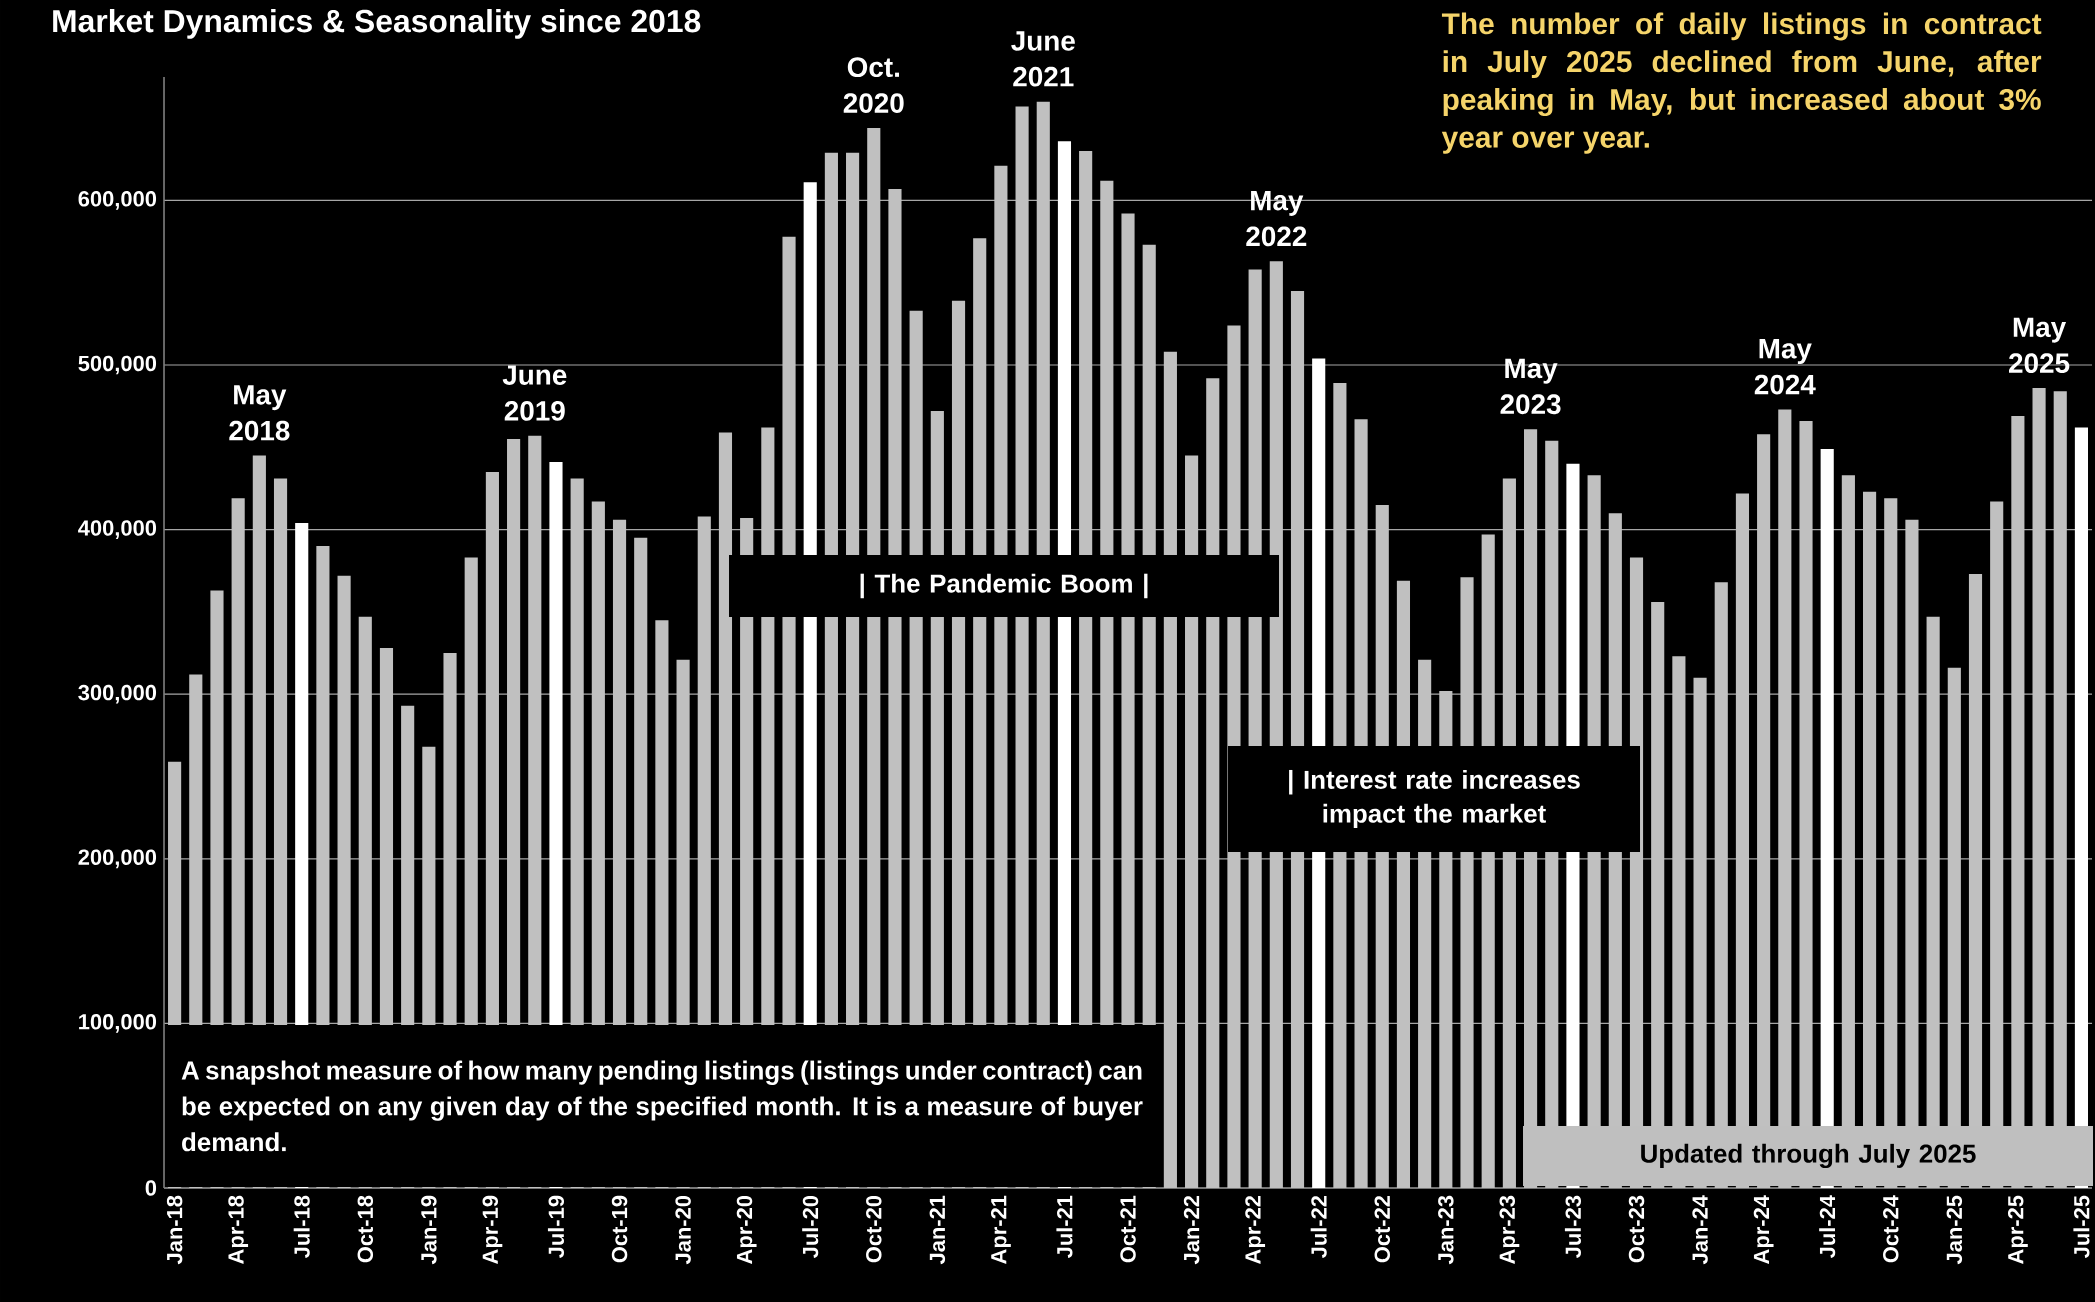 This screenshot has height=1302, width=2095. What do you see at coordinates (301, 1227) in the screenshot?
I see `x-tick-label: Jul-18` at bounding box center [301, 1227].